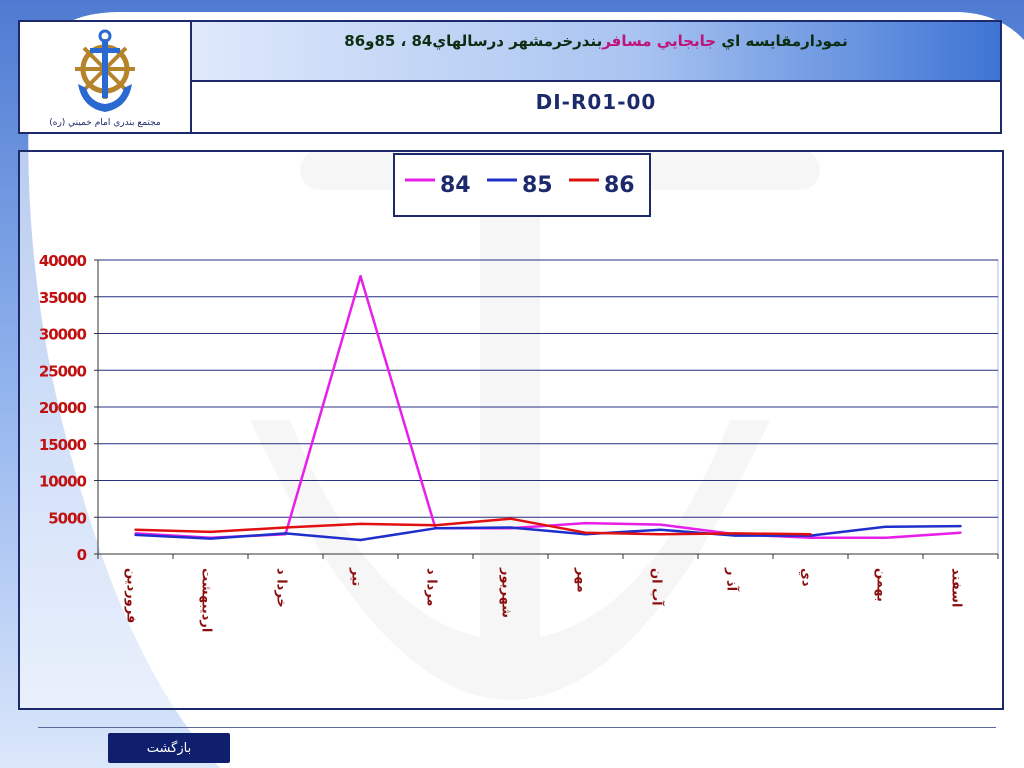  Describe the element at coordinates (537, 185) in the screenshot. I see `legend-label: 85` at that location.